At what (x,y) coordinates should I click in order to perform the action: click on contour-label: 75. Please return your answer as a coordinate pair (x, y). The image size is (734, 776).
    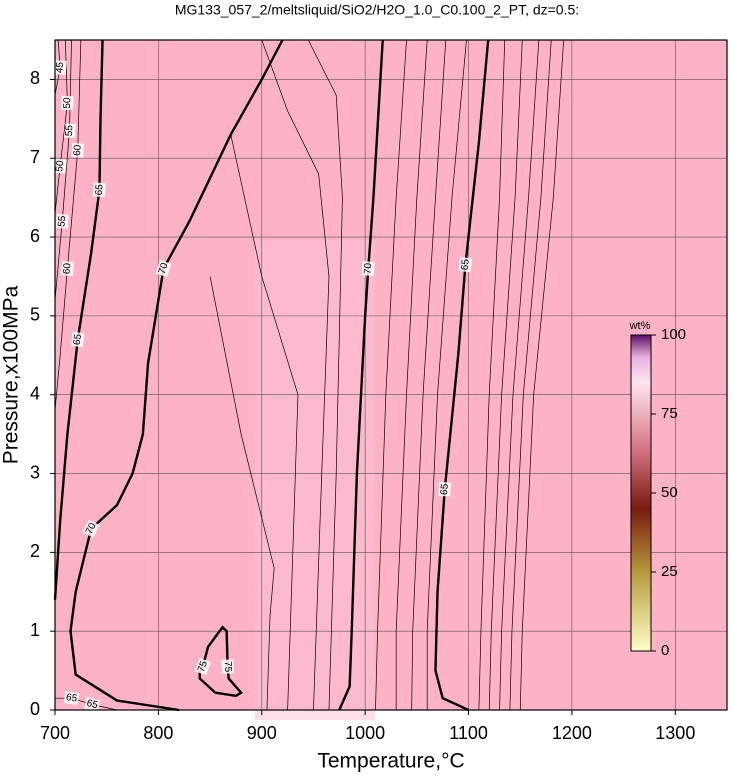
    Looking at the image, I should click on (203, 666).